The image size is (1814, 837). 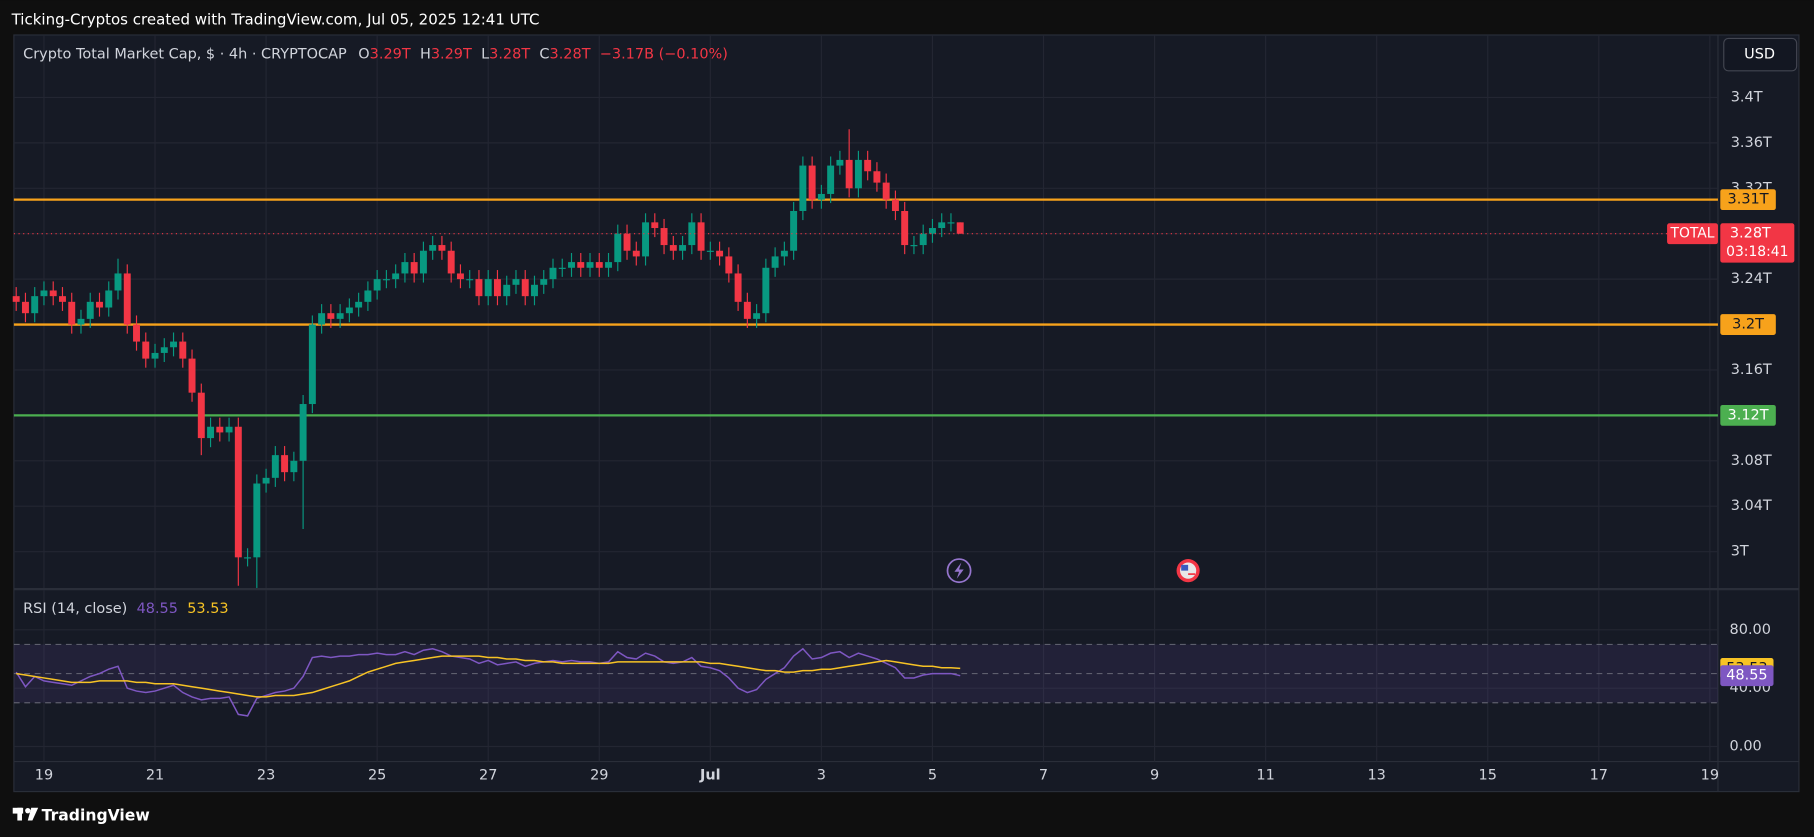 What do you see at coordinates (1747, 97) in the screenshot?
I see `y-tick-label: 3.4T` at bounding box center [1747, 97].